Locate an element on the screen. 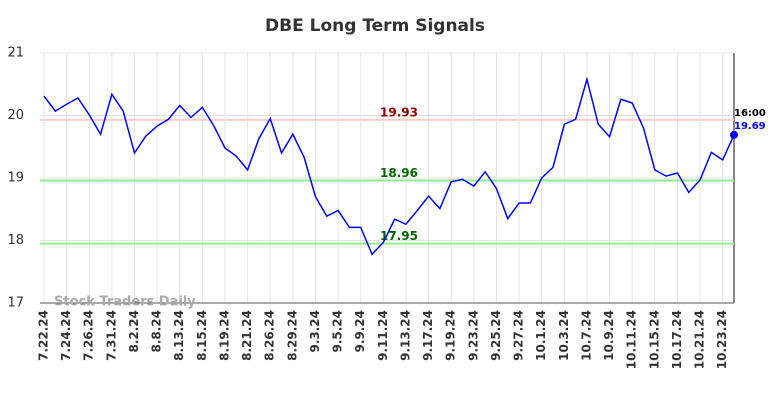 This screenshot has width=784, height=398. x-tick-label: 7.31.24 is located at coordinates (111, 335).